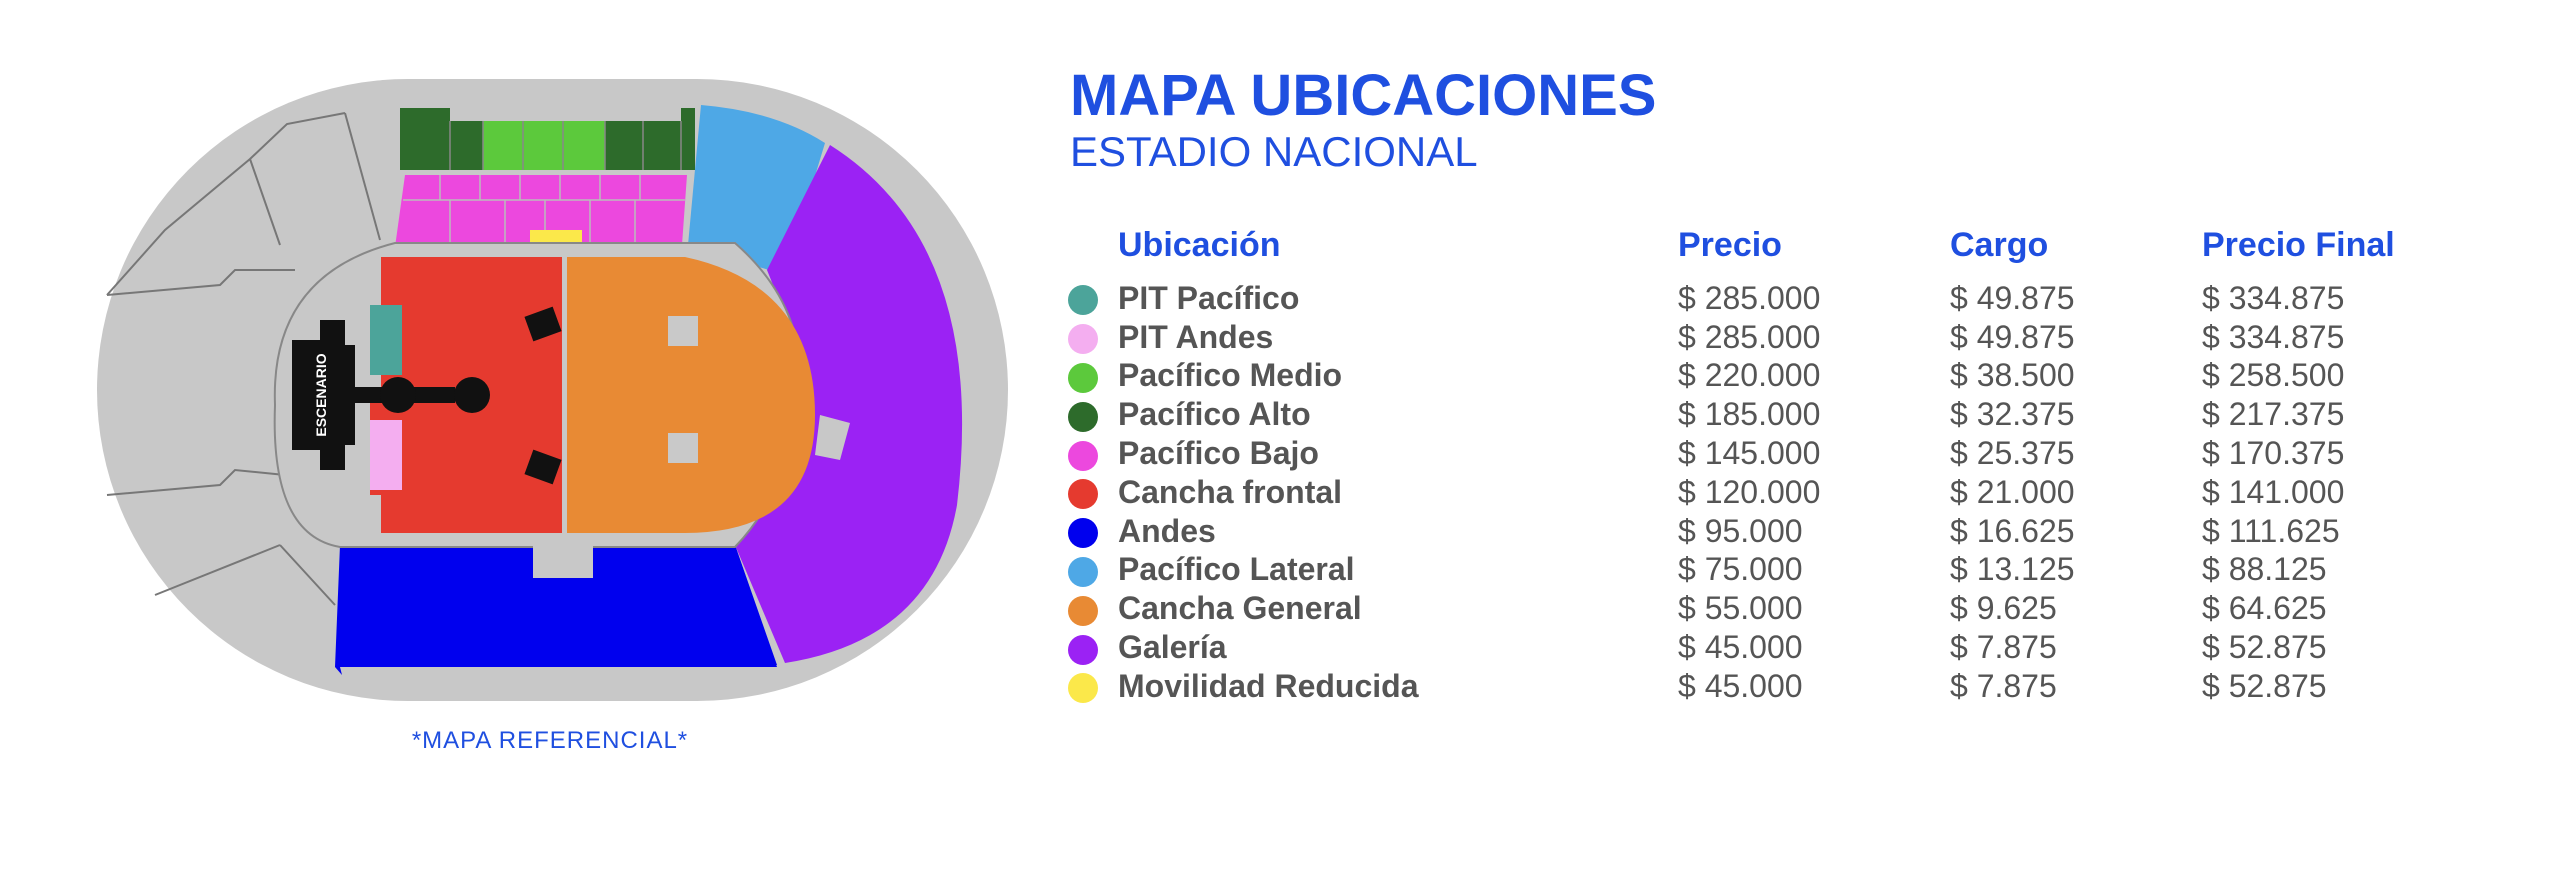 The width and height of the screenshot is (2560, 888). I want to click on section-movilidad-reducida, so click(556, 237).